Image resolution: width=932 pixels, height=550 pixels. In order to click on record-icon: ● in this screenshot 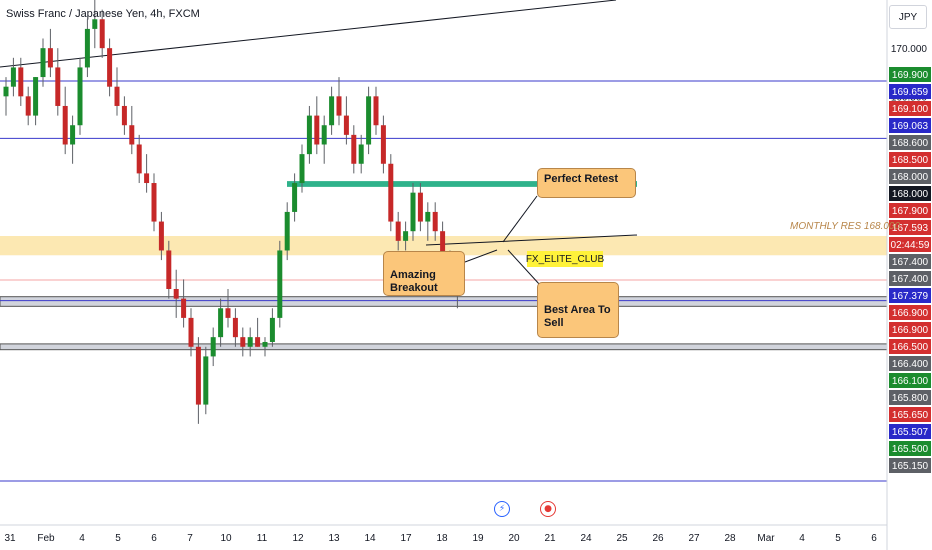, I will do `click(548, 509)`.